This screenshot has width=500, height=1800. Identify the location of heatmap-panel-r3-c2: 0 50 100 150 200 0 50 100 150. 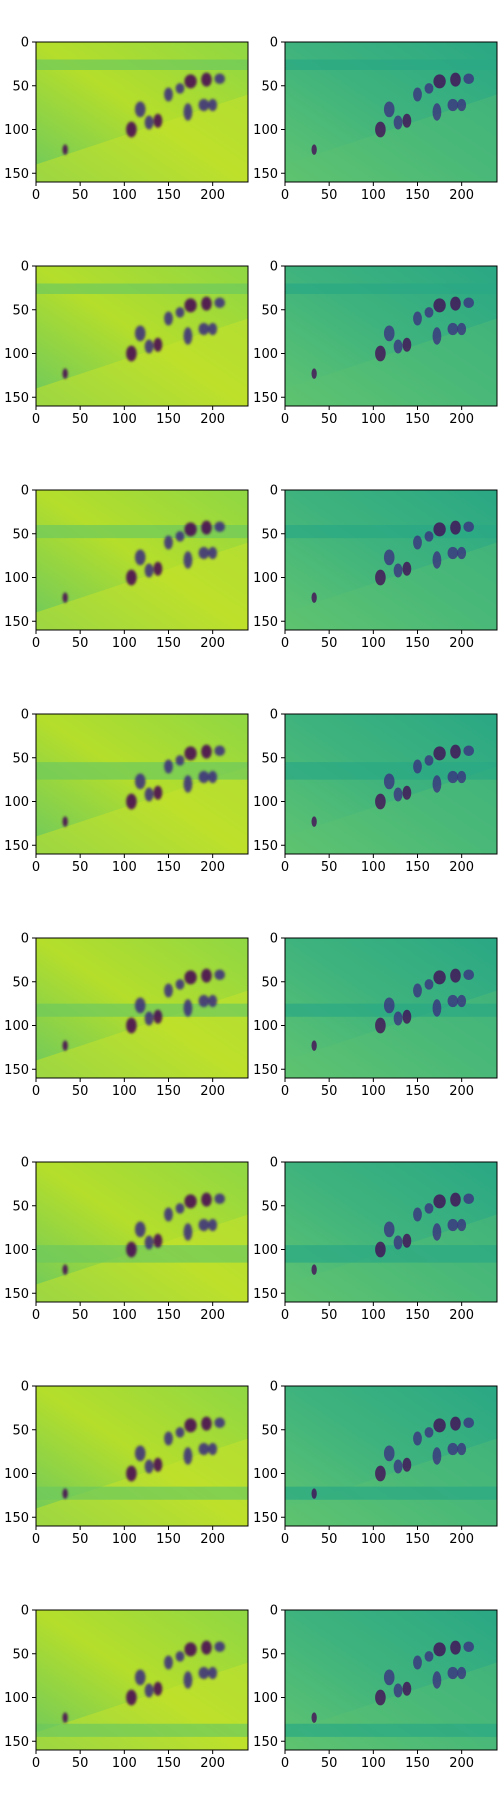
(375, 567).